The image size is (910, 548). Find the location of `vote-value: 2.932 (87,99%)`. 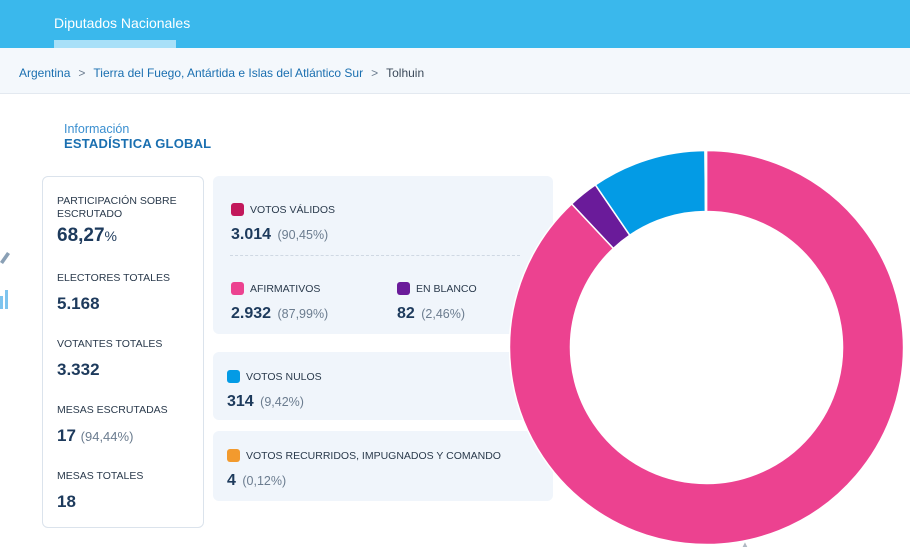

vote-value: 2.932 (87,99%) is located at coordinates (280, 313).